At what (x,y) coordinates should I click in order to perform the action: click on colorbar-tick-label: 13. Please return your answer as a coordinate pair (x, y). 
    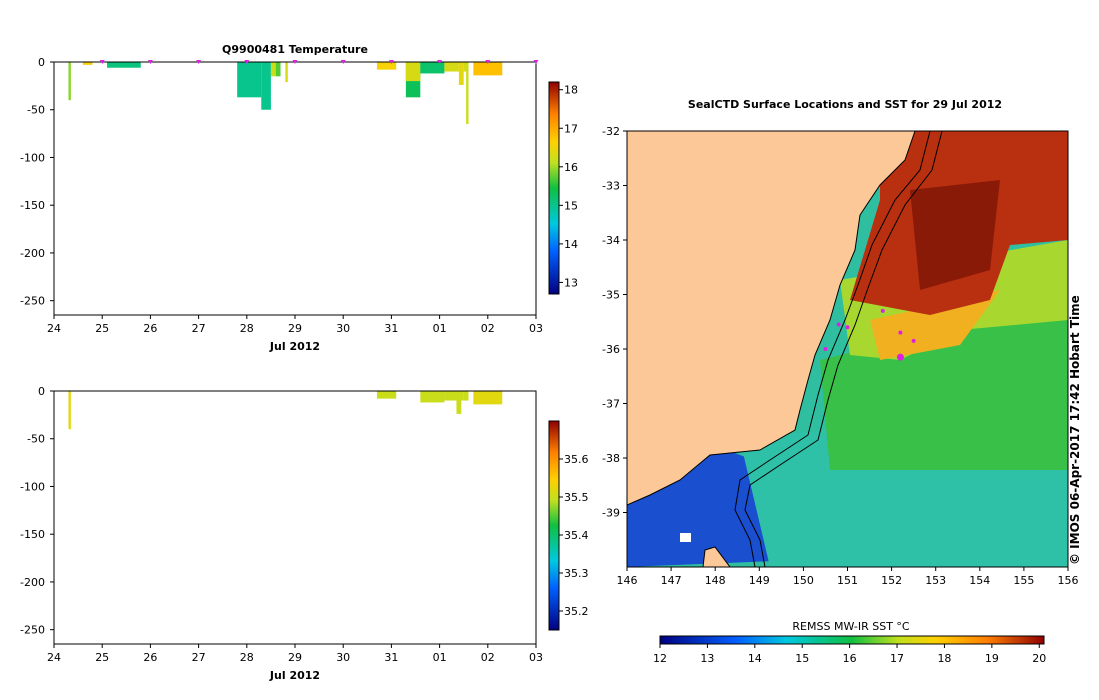
    Looking at the image, I should click on (571, 282).